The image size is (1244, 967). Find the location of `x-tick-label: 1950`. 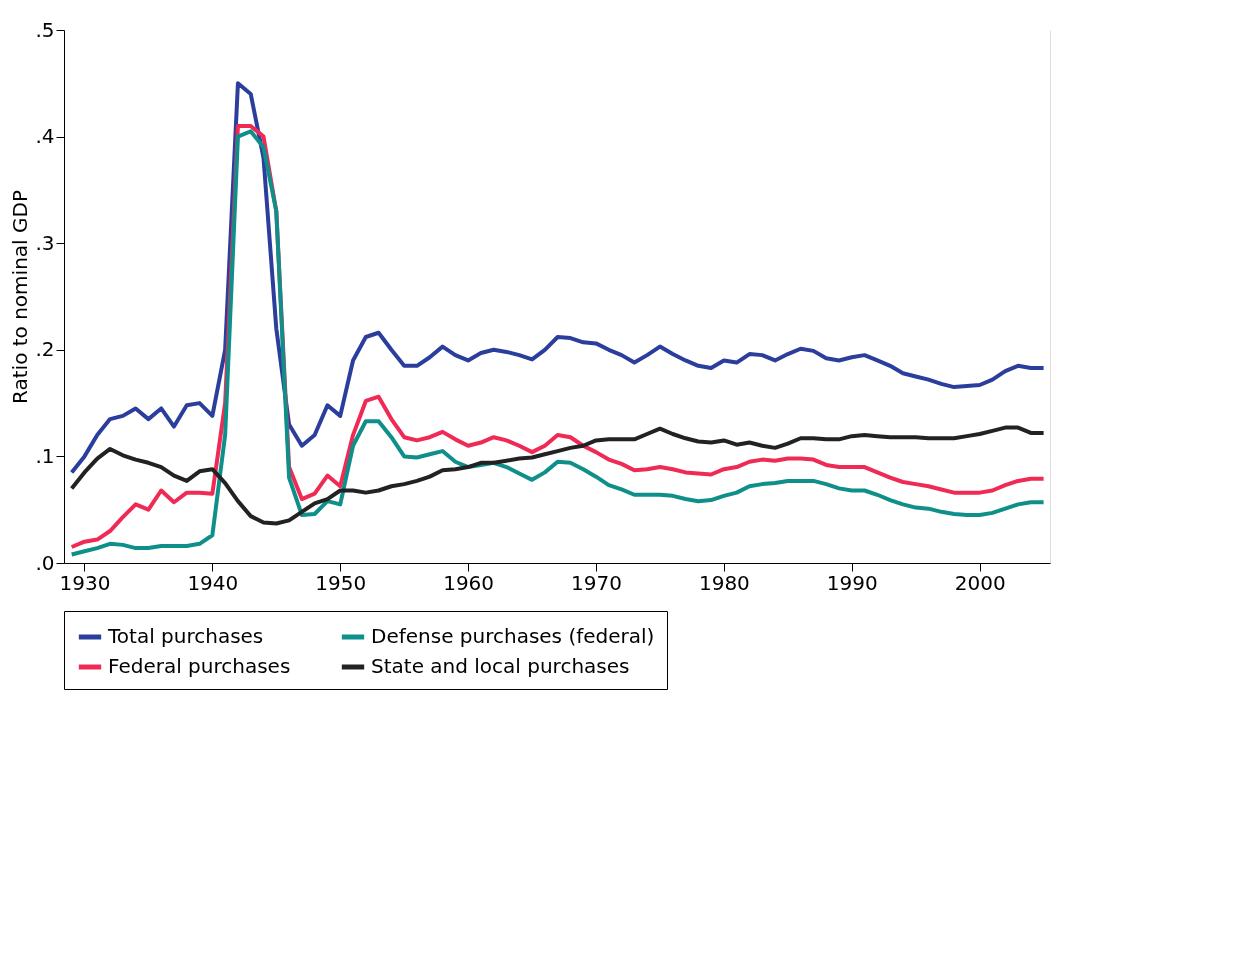

x-tick-label: 1950 is located at coordinates (341, 582).